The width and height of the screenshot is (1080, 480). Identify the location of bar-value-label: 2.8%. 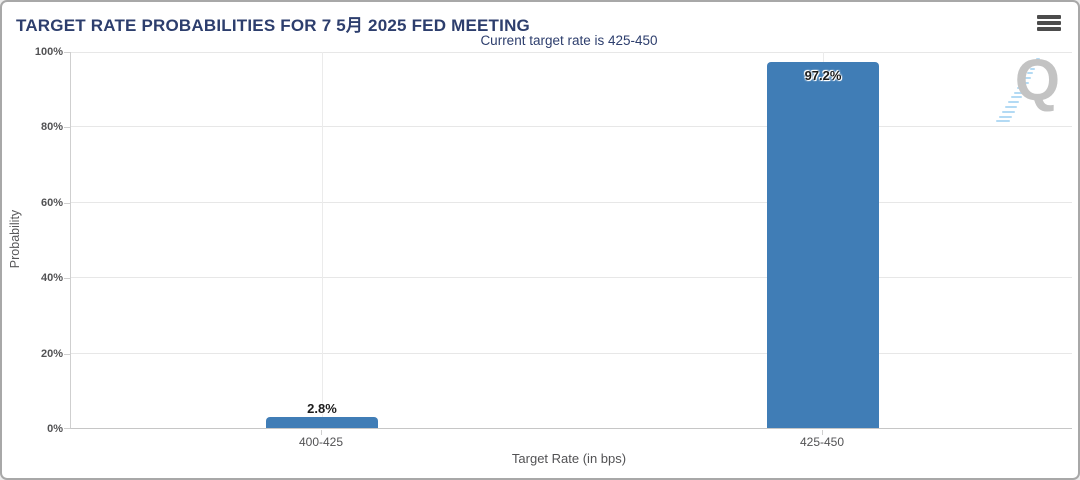
(322, 408).